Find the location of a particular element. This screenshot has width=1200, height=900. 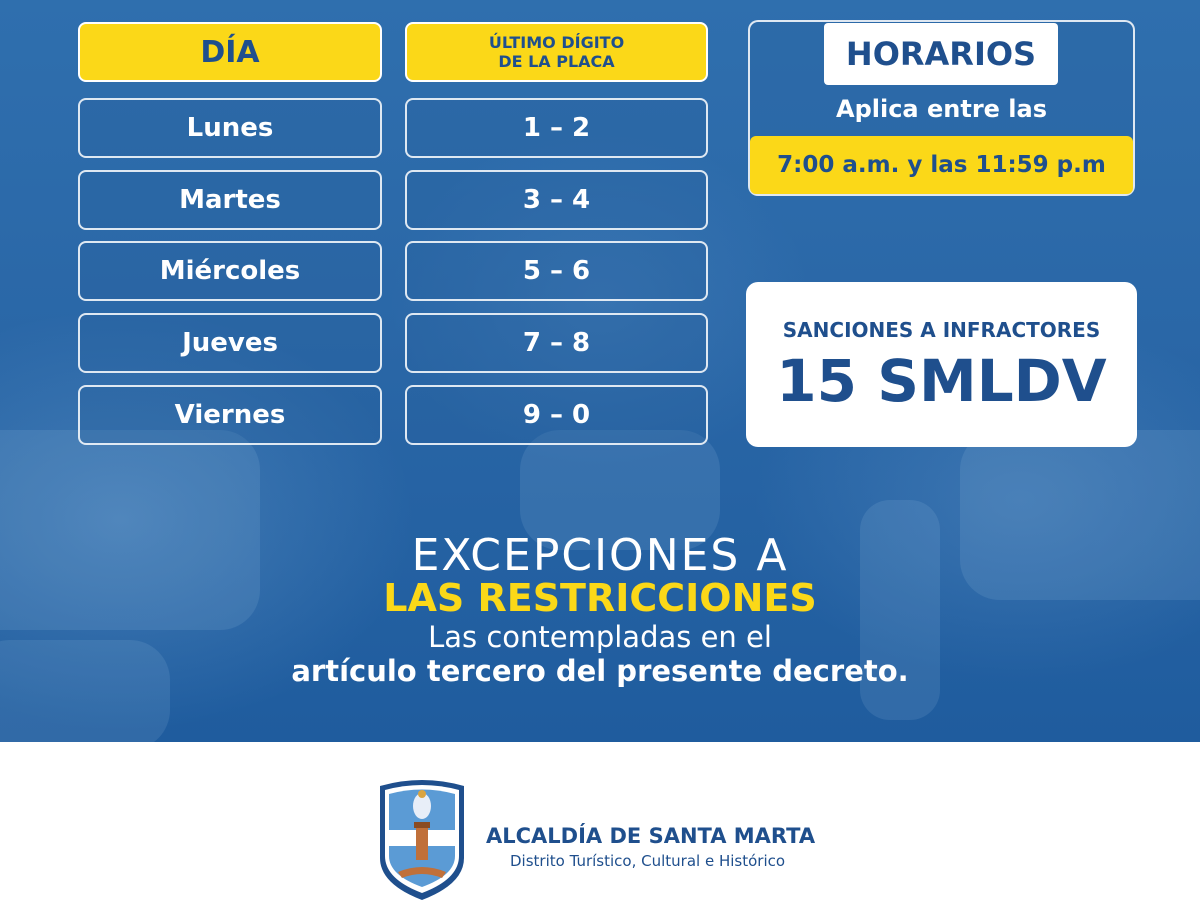

digits-cell: 1 – 2 is located at coordinates (556, 128).